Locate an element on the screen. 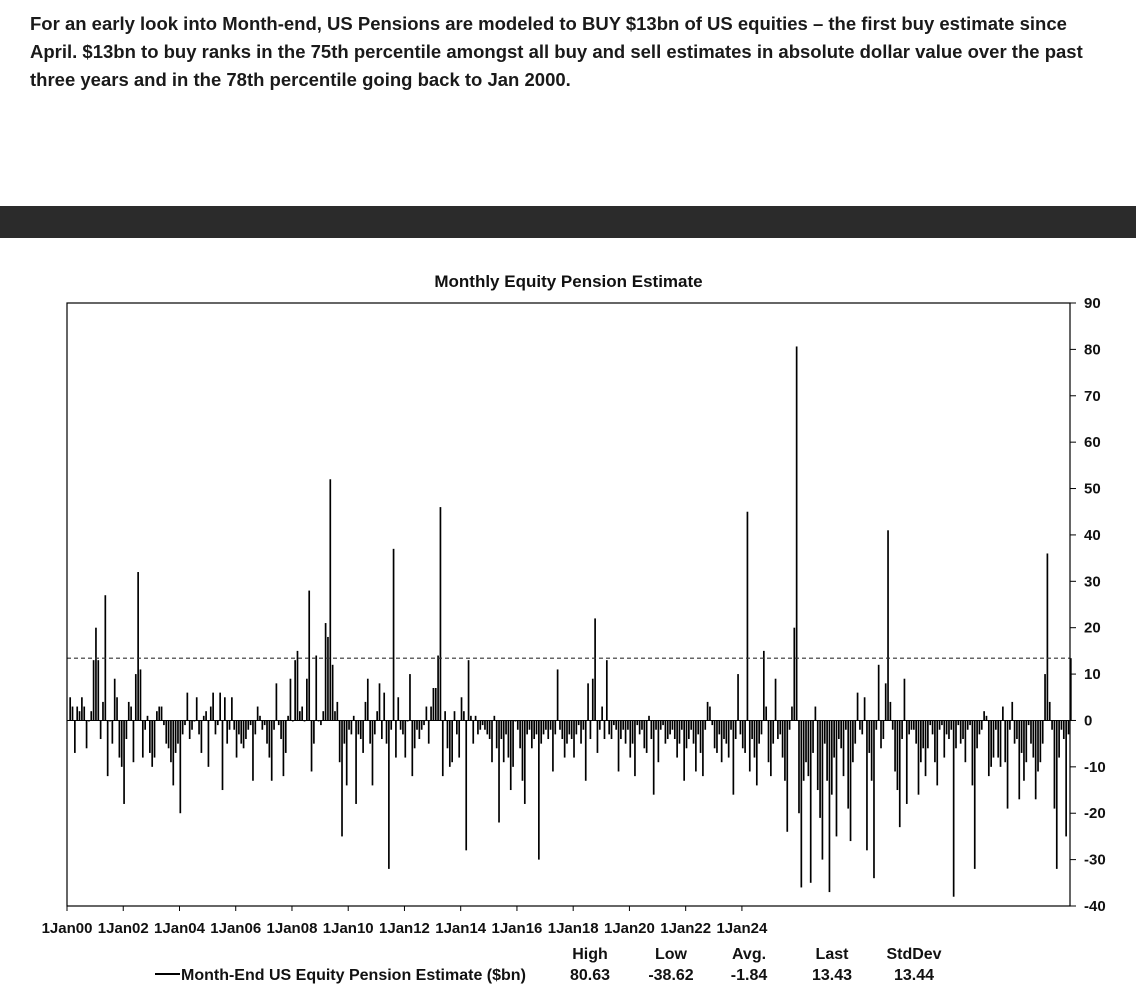 Image resolution: width=1136 pixels, height=1008 pixels. x-tick-label: 1Jan18 is located at coordinates (573, 928).